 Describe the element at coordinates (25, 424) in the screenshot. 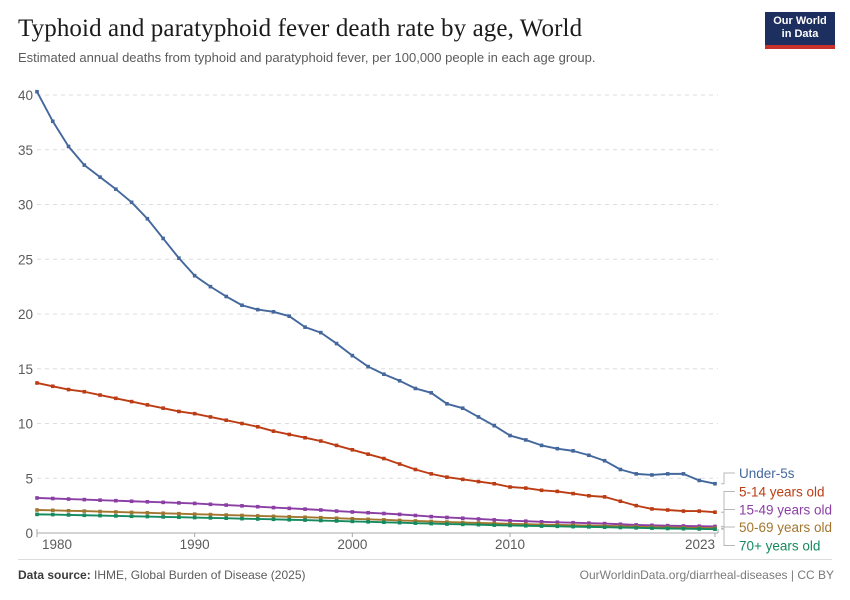

I see `y-tick-label: 10` at that location.